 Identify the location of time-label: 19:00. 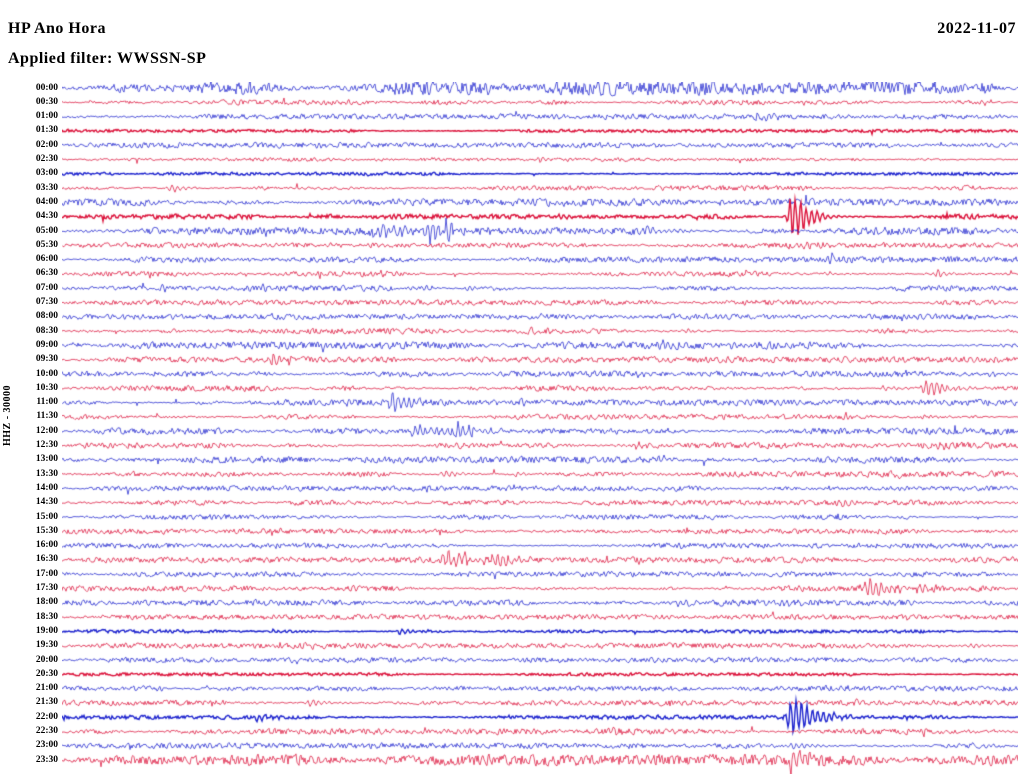
(46, 630).